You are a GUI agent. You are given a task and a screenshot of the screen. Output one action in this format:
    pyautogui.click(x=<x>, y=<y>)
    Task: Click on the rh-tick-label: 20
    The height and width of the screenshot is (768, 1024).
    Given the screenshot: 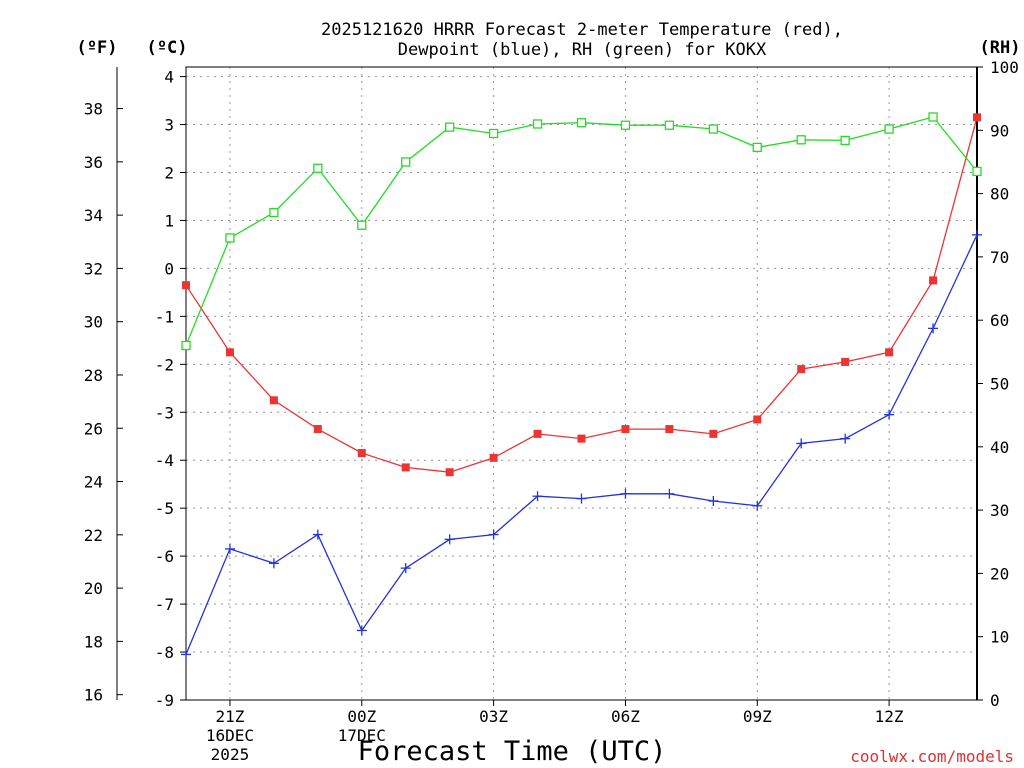 What is the action you would take?
    pyautogui.click(x=999, y=573)
    